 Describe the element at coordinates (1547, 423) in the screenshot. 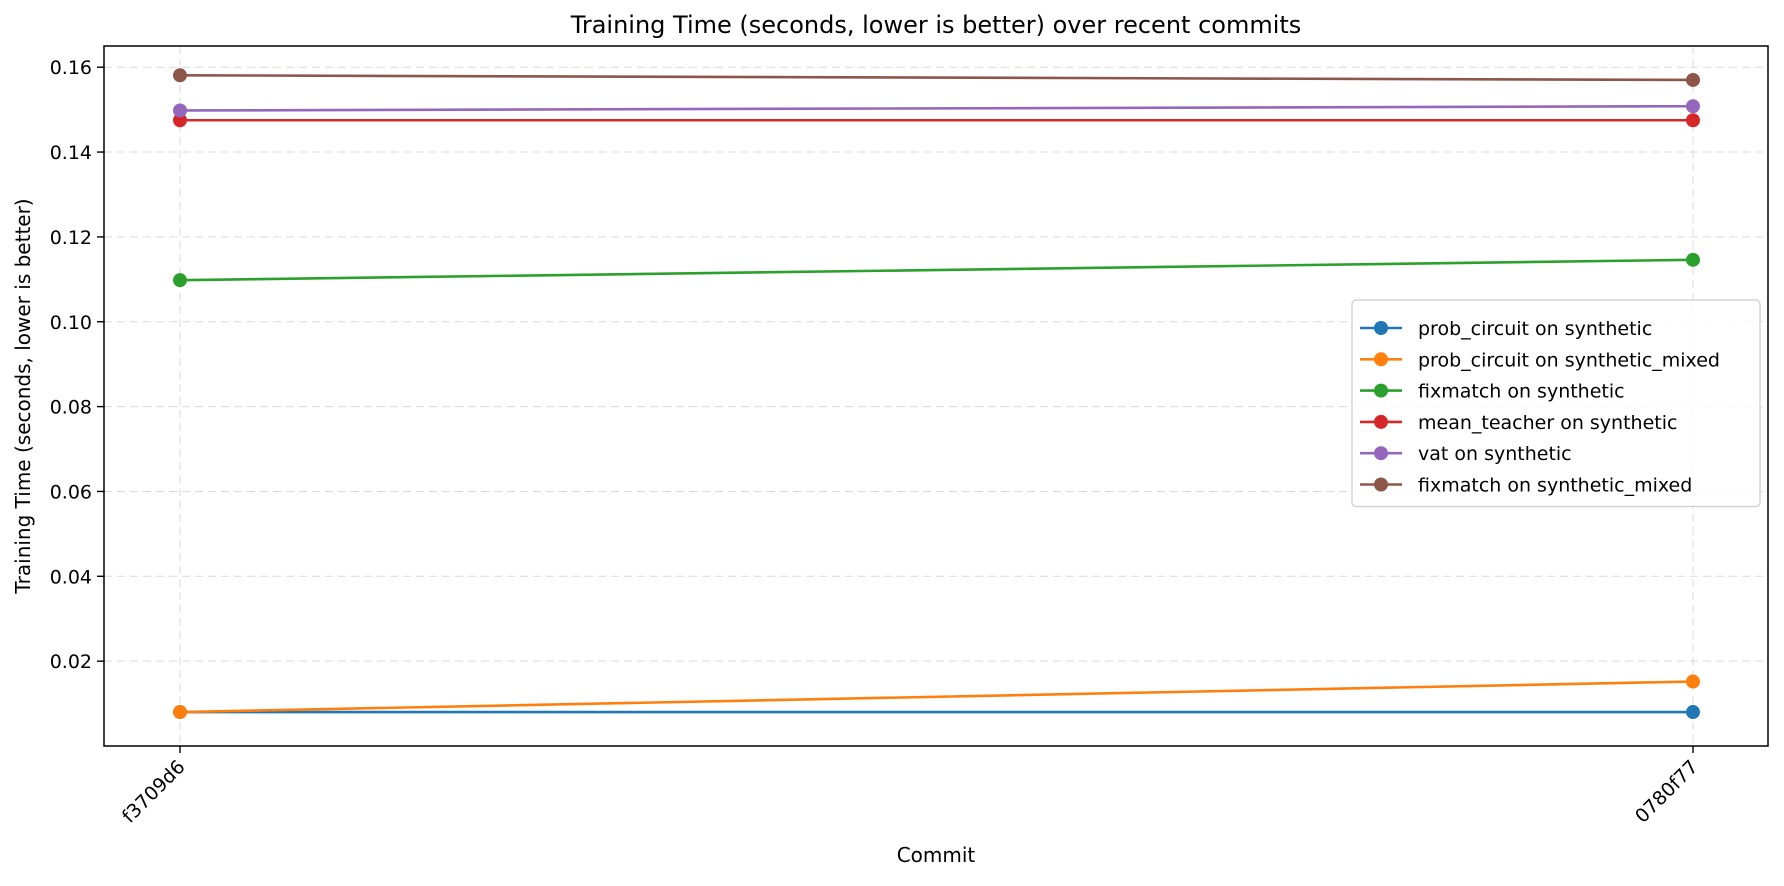

I see `legend-label: mean_teacher on synthetic` at that location.